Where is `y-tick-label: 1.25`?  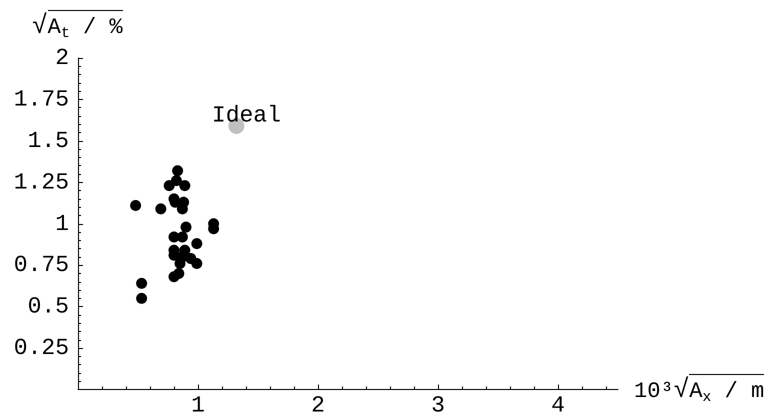 y-tick-label: 1.25 is located at coordinates (41, 182).